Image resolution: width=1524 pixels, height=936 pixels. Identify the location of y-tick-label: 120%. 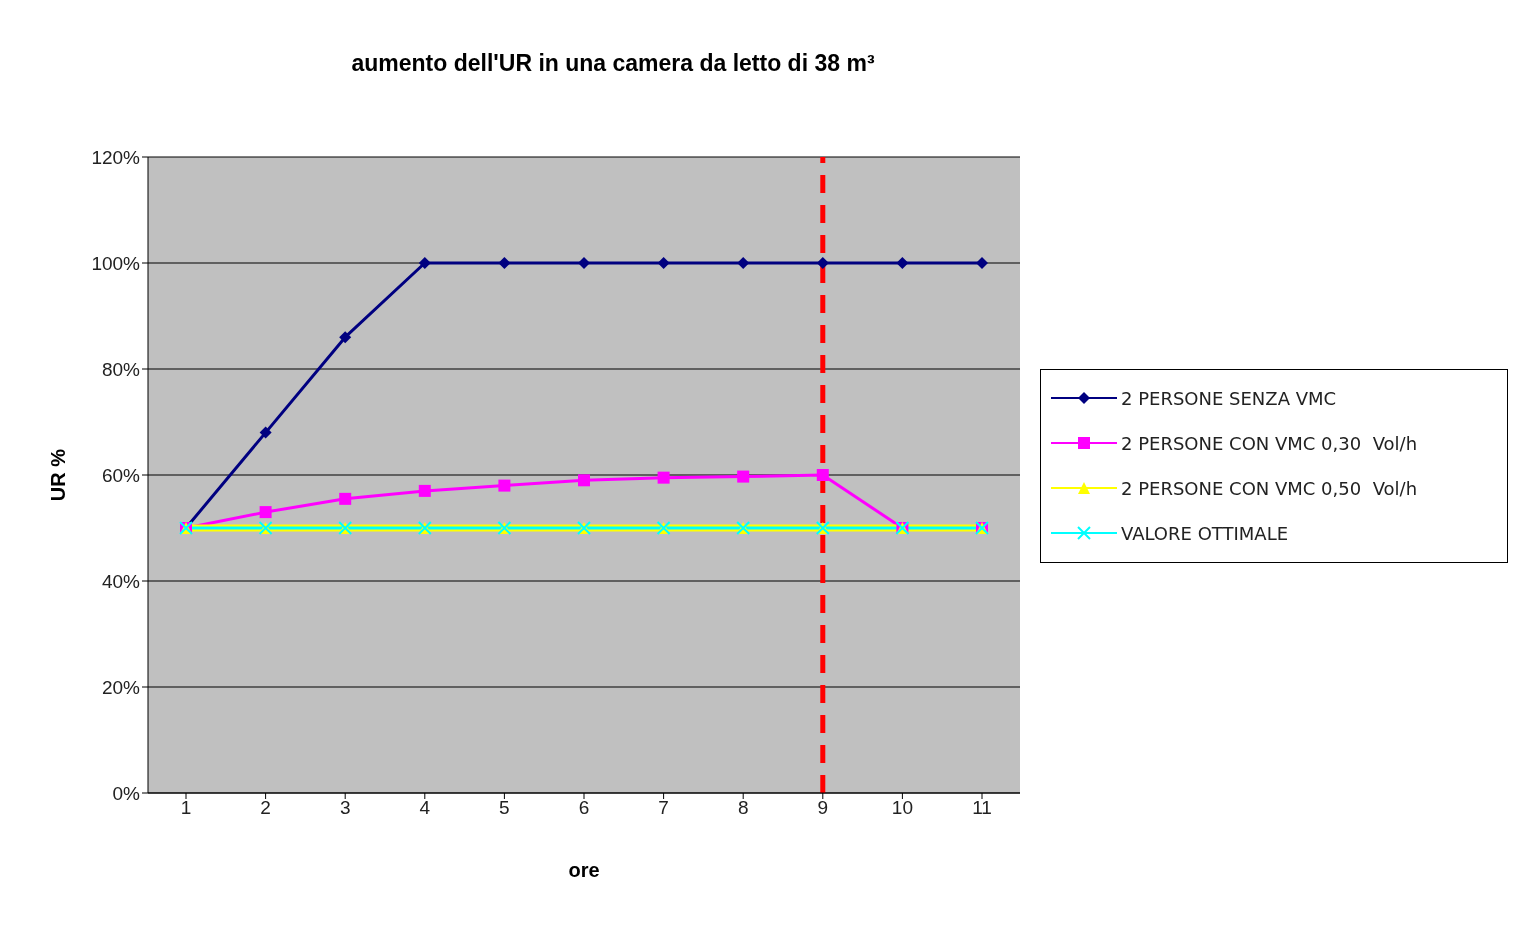
(116, 157).